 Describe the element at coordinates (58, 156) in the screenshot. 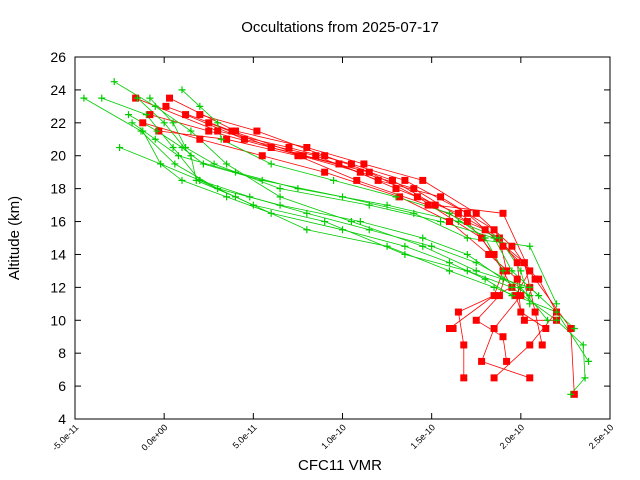

I see `y-tick-label: 20` at that location.